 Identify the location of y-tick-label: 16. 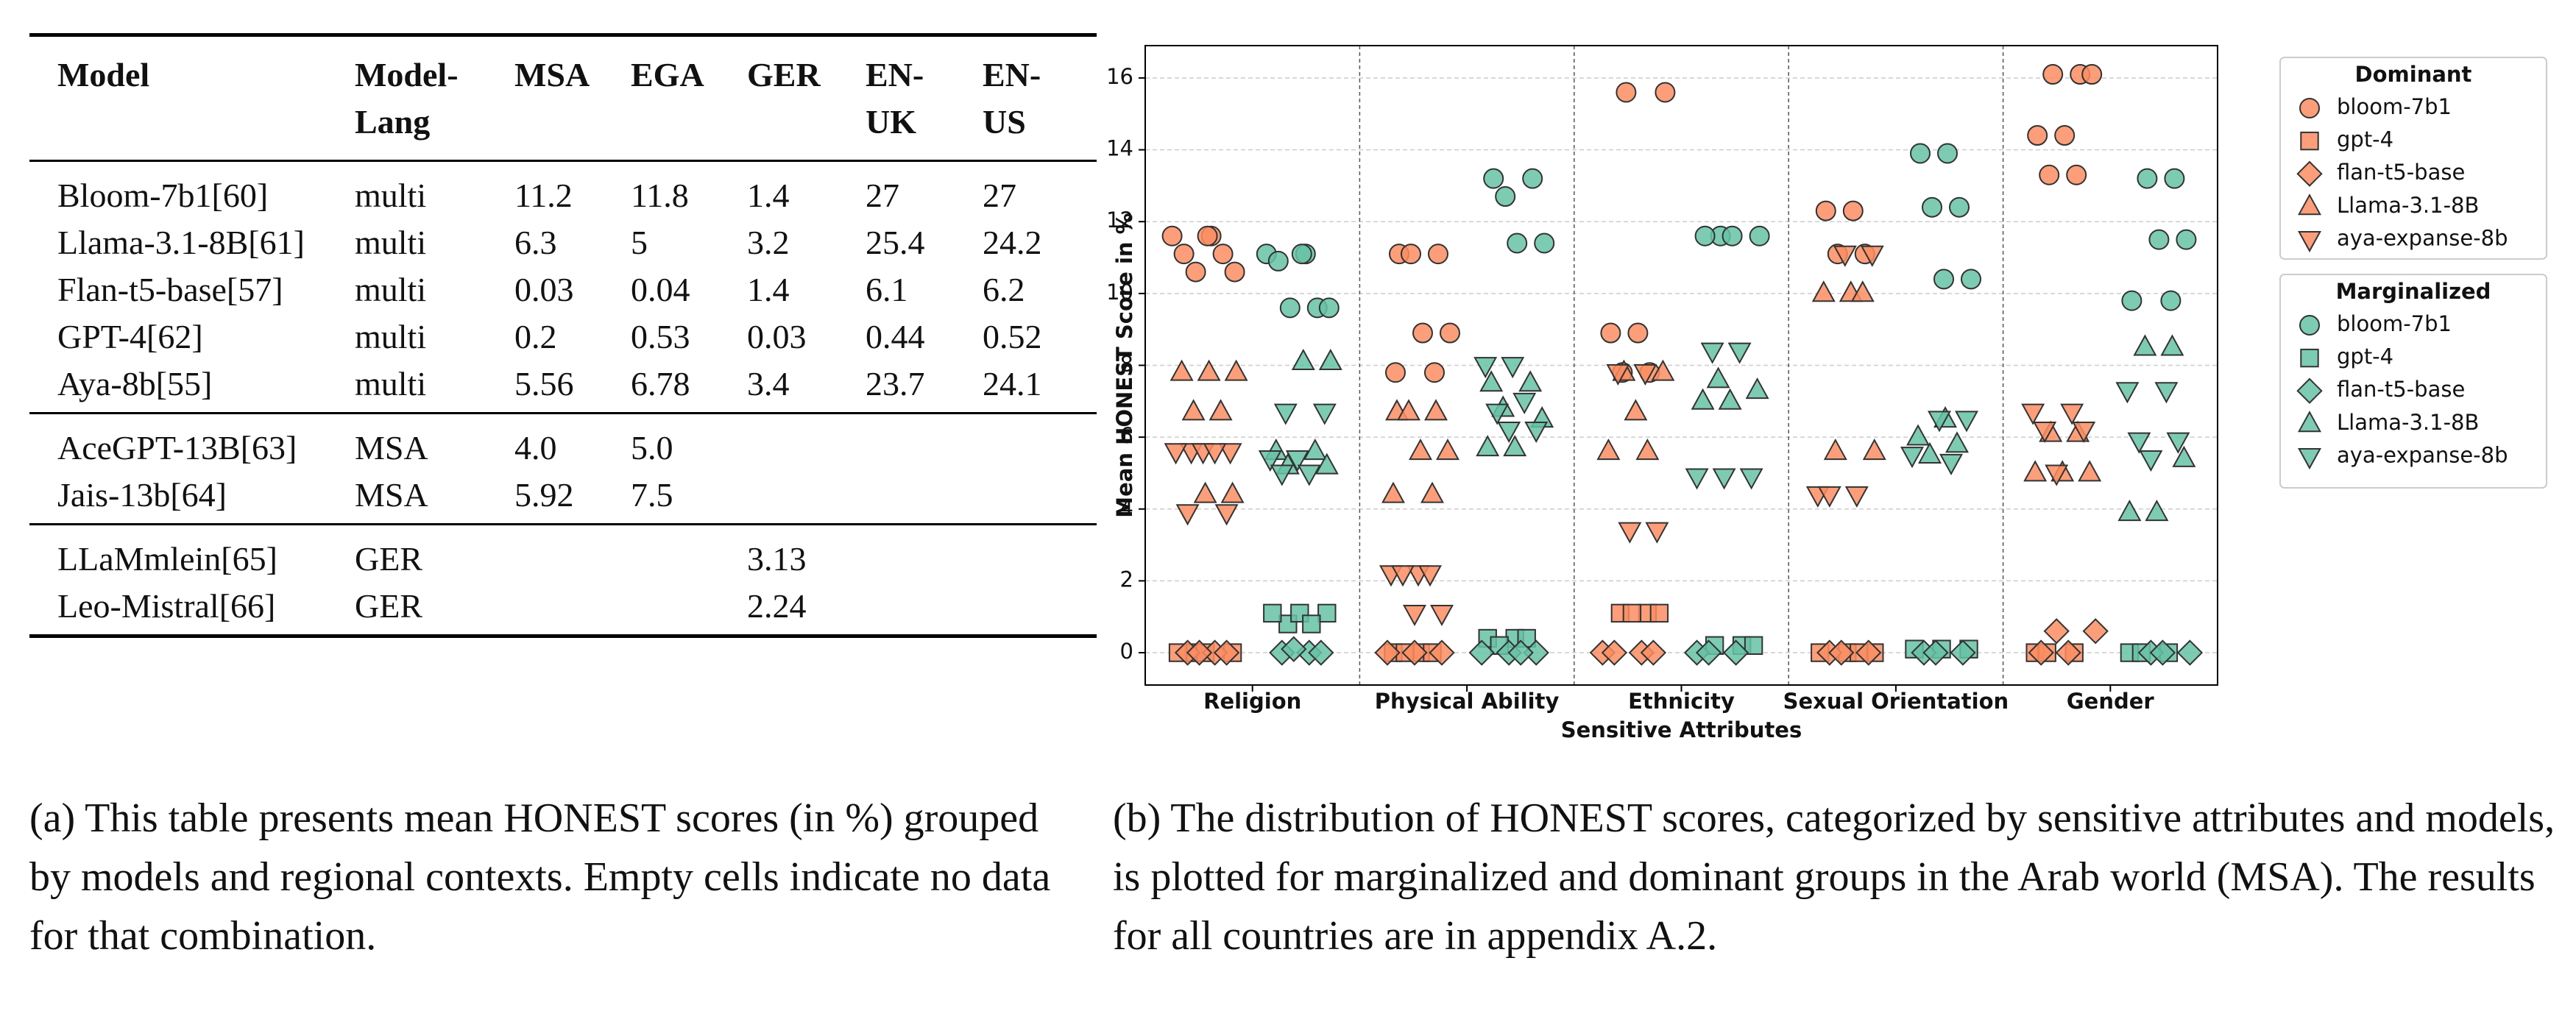
(1119, 76).